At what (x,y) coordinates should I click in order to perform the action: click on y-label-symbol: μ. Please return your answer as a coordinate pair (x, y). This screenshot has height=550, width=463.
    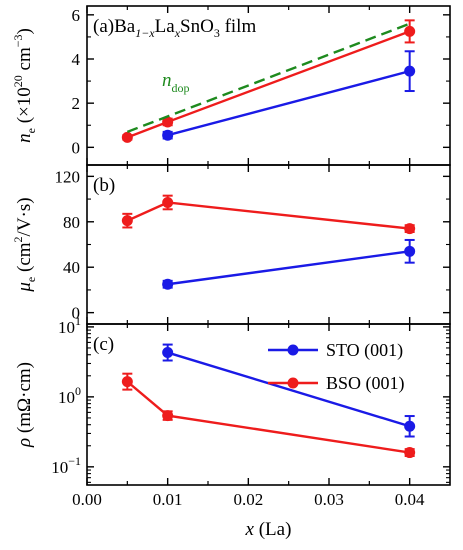
    Looking at the image, I should click on (24, 287).